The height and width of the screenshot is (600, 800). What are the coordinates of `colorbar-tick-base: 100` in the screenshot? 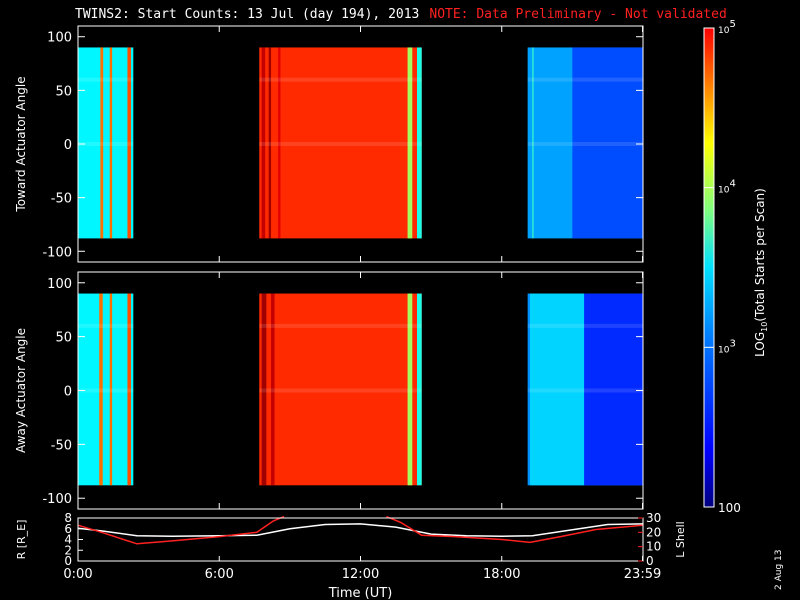 It's located at (729, 508).